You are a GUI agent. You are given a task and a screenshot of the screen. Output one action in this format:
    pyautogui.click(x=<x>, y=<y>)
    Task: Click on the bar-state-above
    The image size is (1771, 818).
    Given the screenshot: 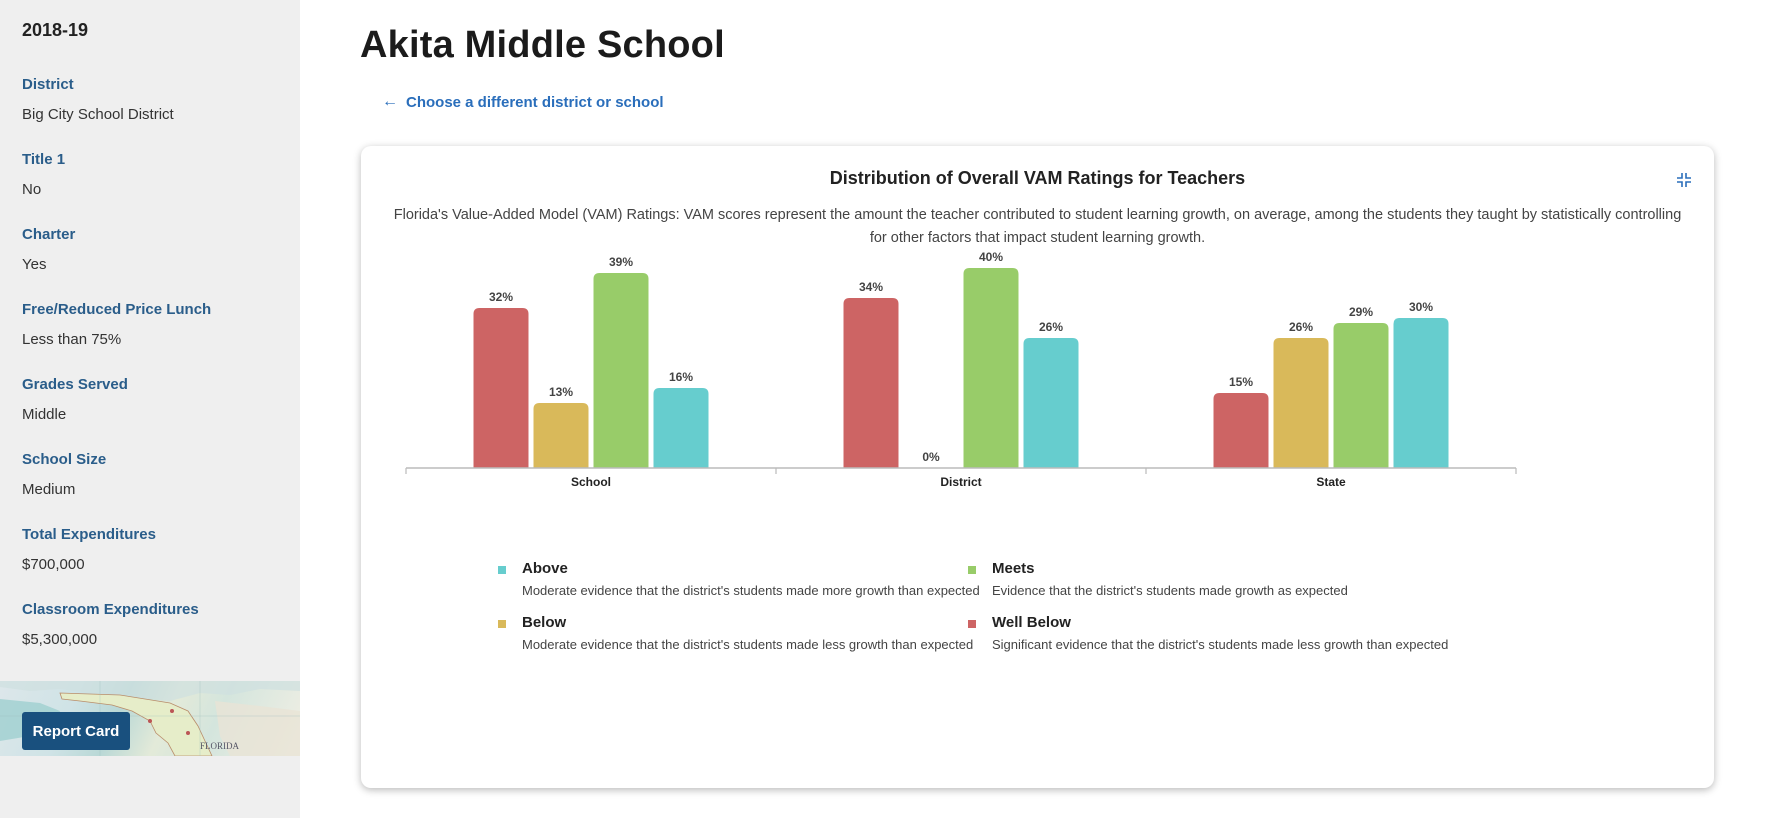 What is the action you would take?
    pyautogui.click(x=1421, y=393)
    